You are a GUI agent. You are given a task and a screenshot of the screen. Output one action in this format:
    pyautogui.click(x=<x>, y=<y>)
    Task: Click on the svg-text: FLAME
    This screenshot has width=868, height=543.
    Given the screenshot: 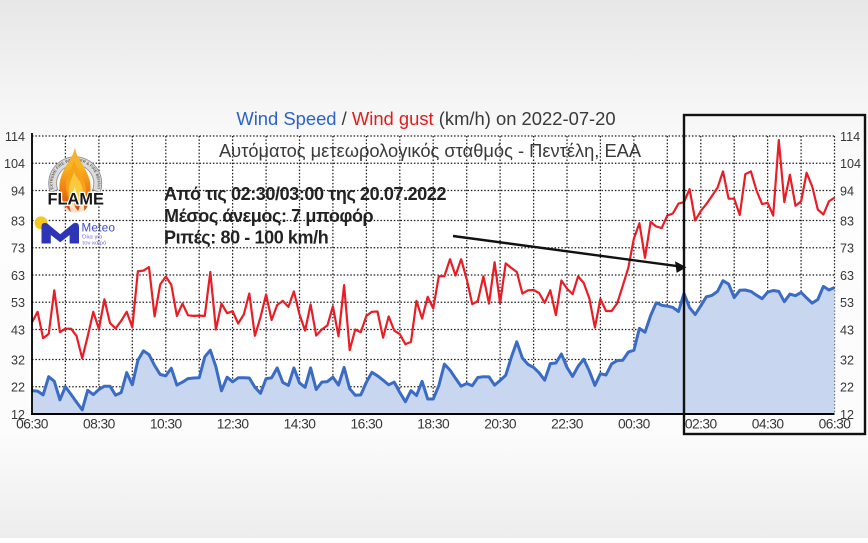 What is the action you would take?
    pyautogui.click(x=76, y=200)
    